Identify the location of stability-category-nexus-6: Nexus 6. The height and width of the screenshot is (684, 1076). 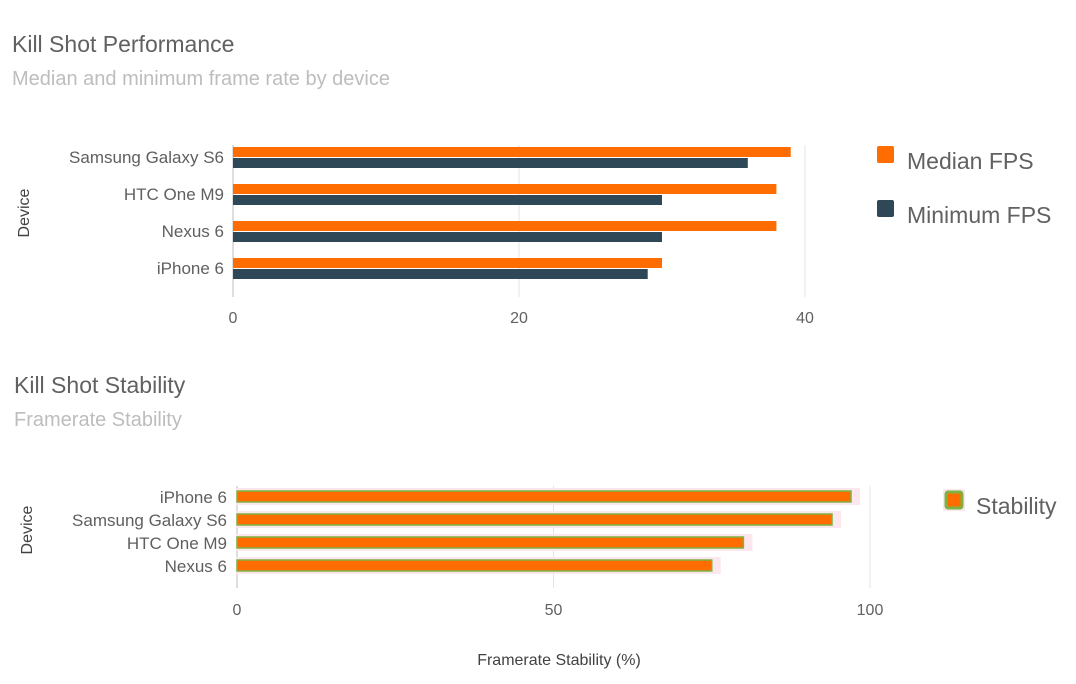
(196, 566).